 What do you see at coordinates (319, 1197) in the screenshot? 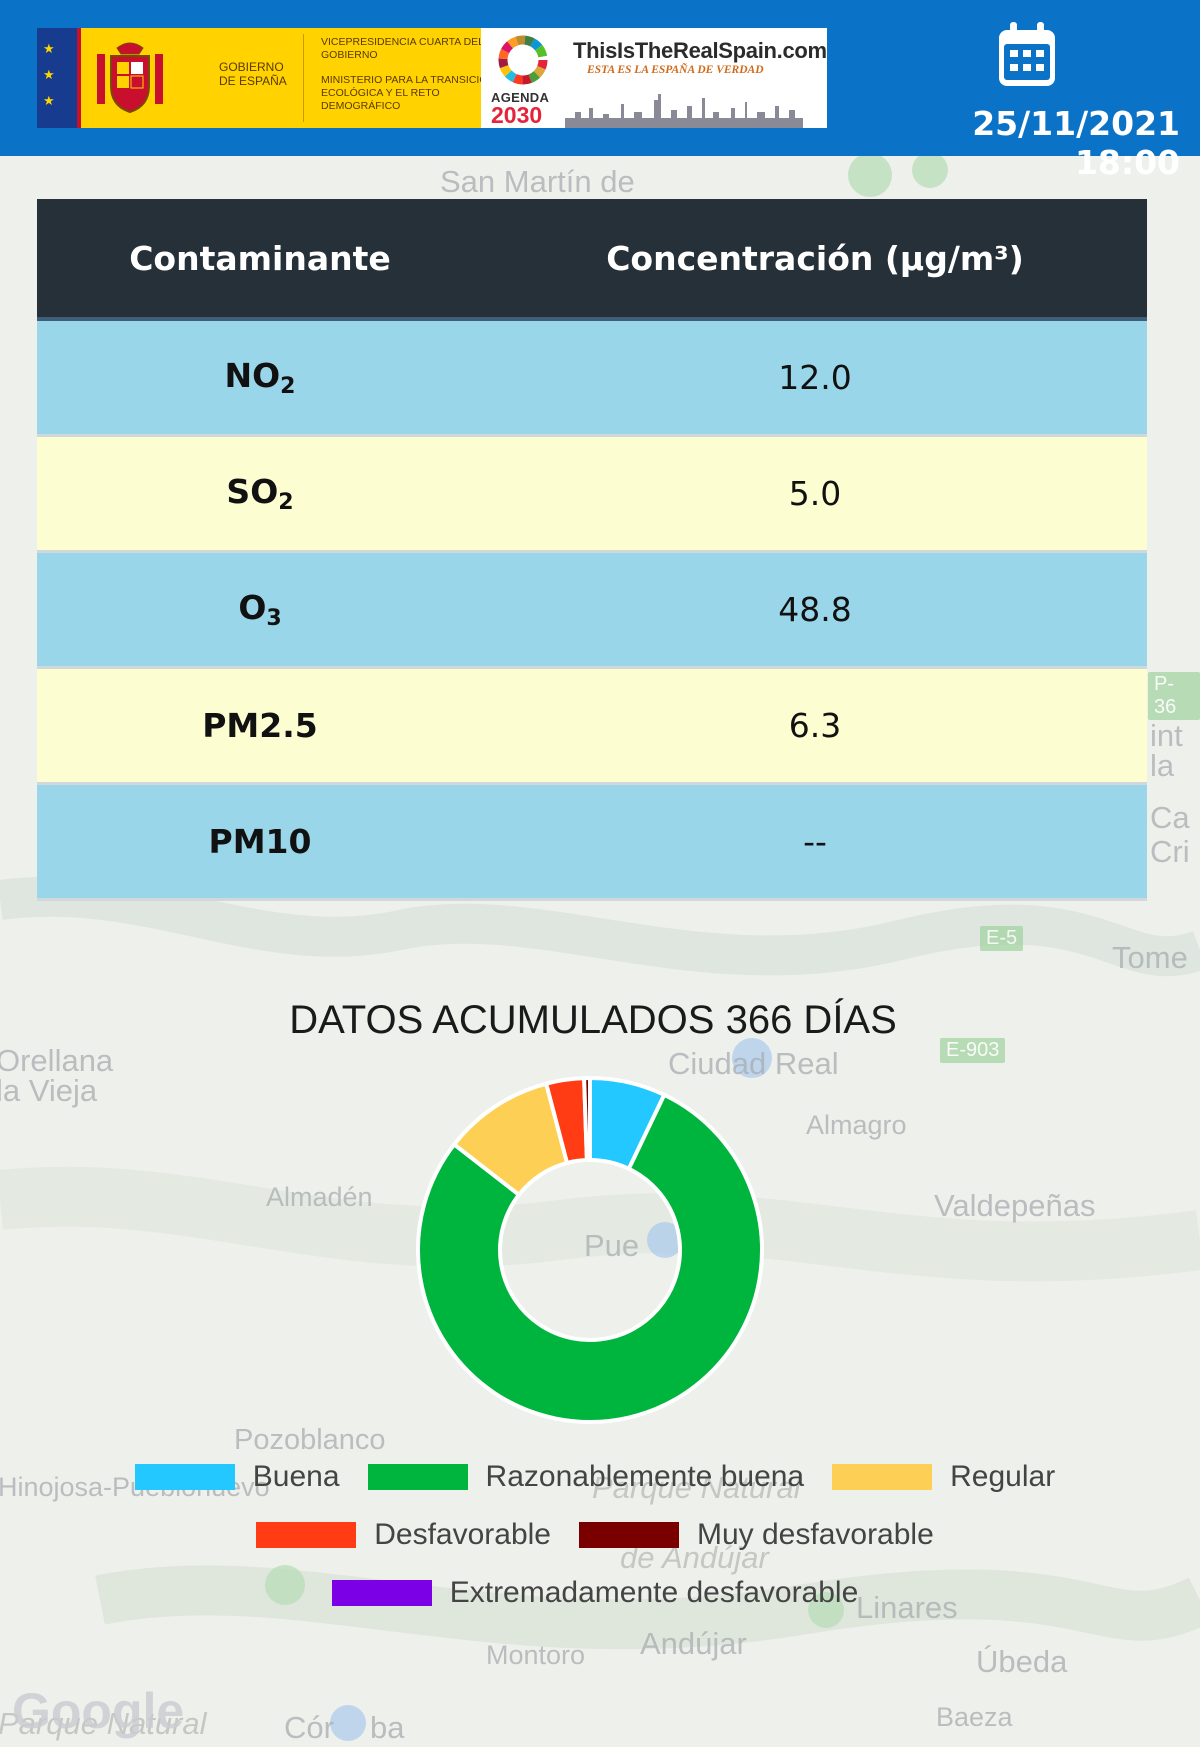
I see `map-label: Almadén` at bounding box center [319, 1197].